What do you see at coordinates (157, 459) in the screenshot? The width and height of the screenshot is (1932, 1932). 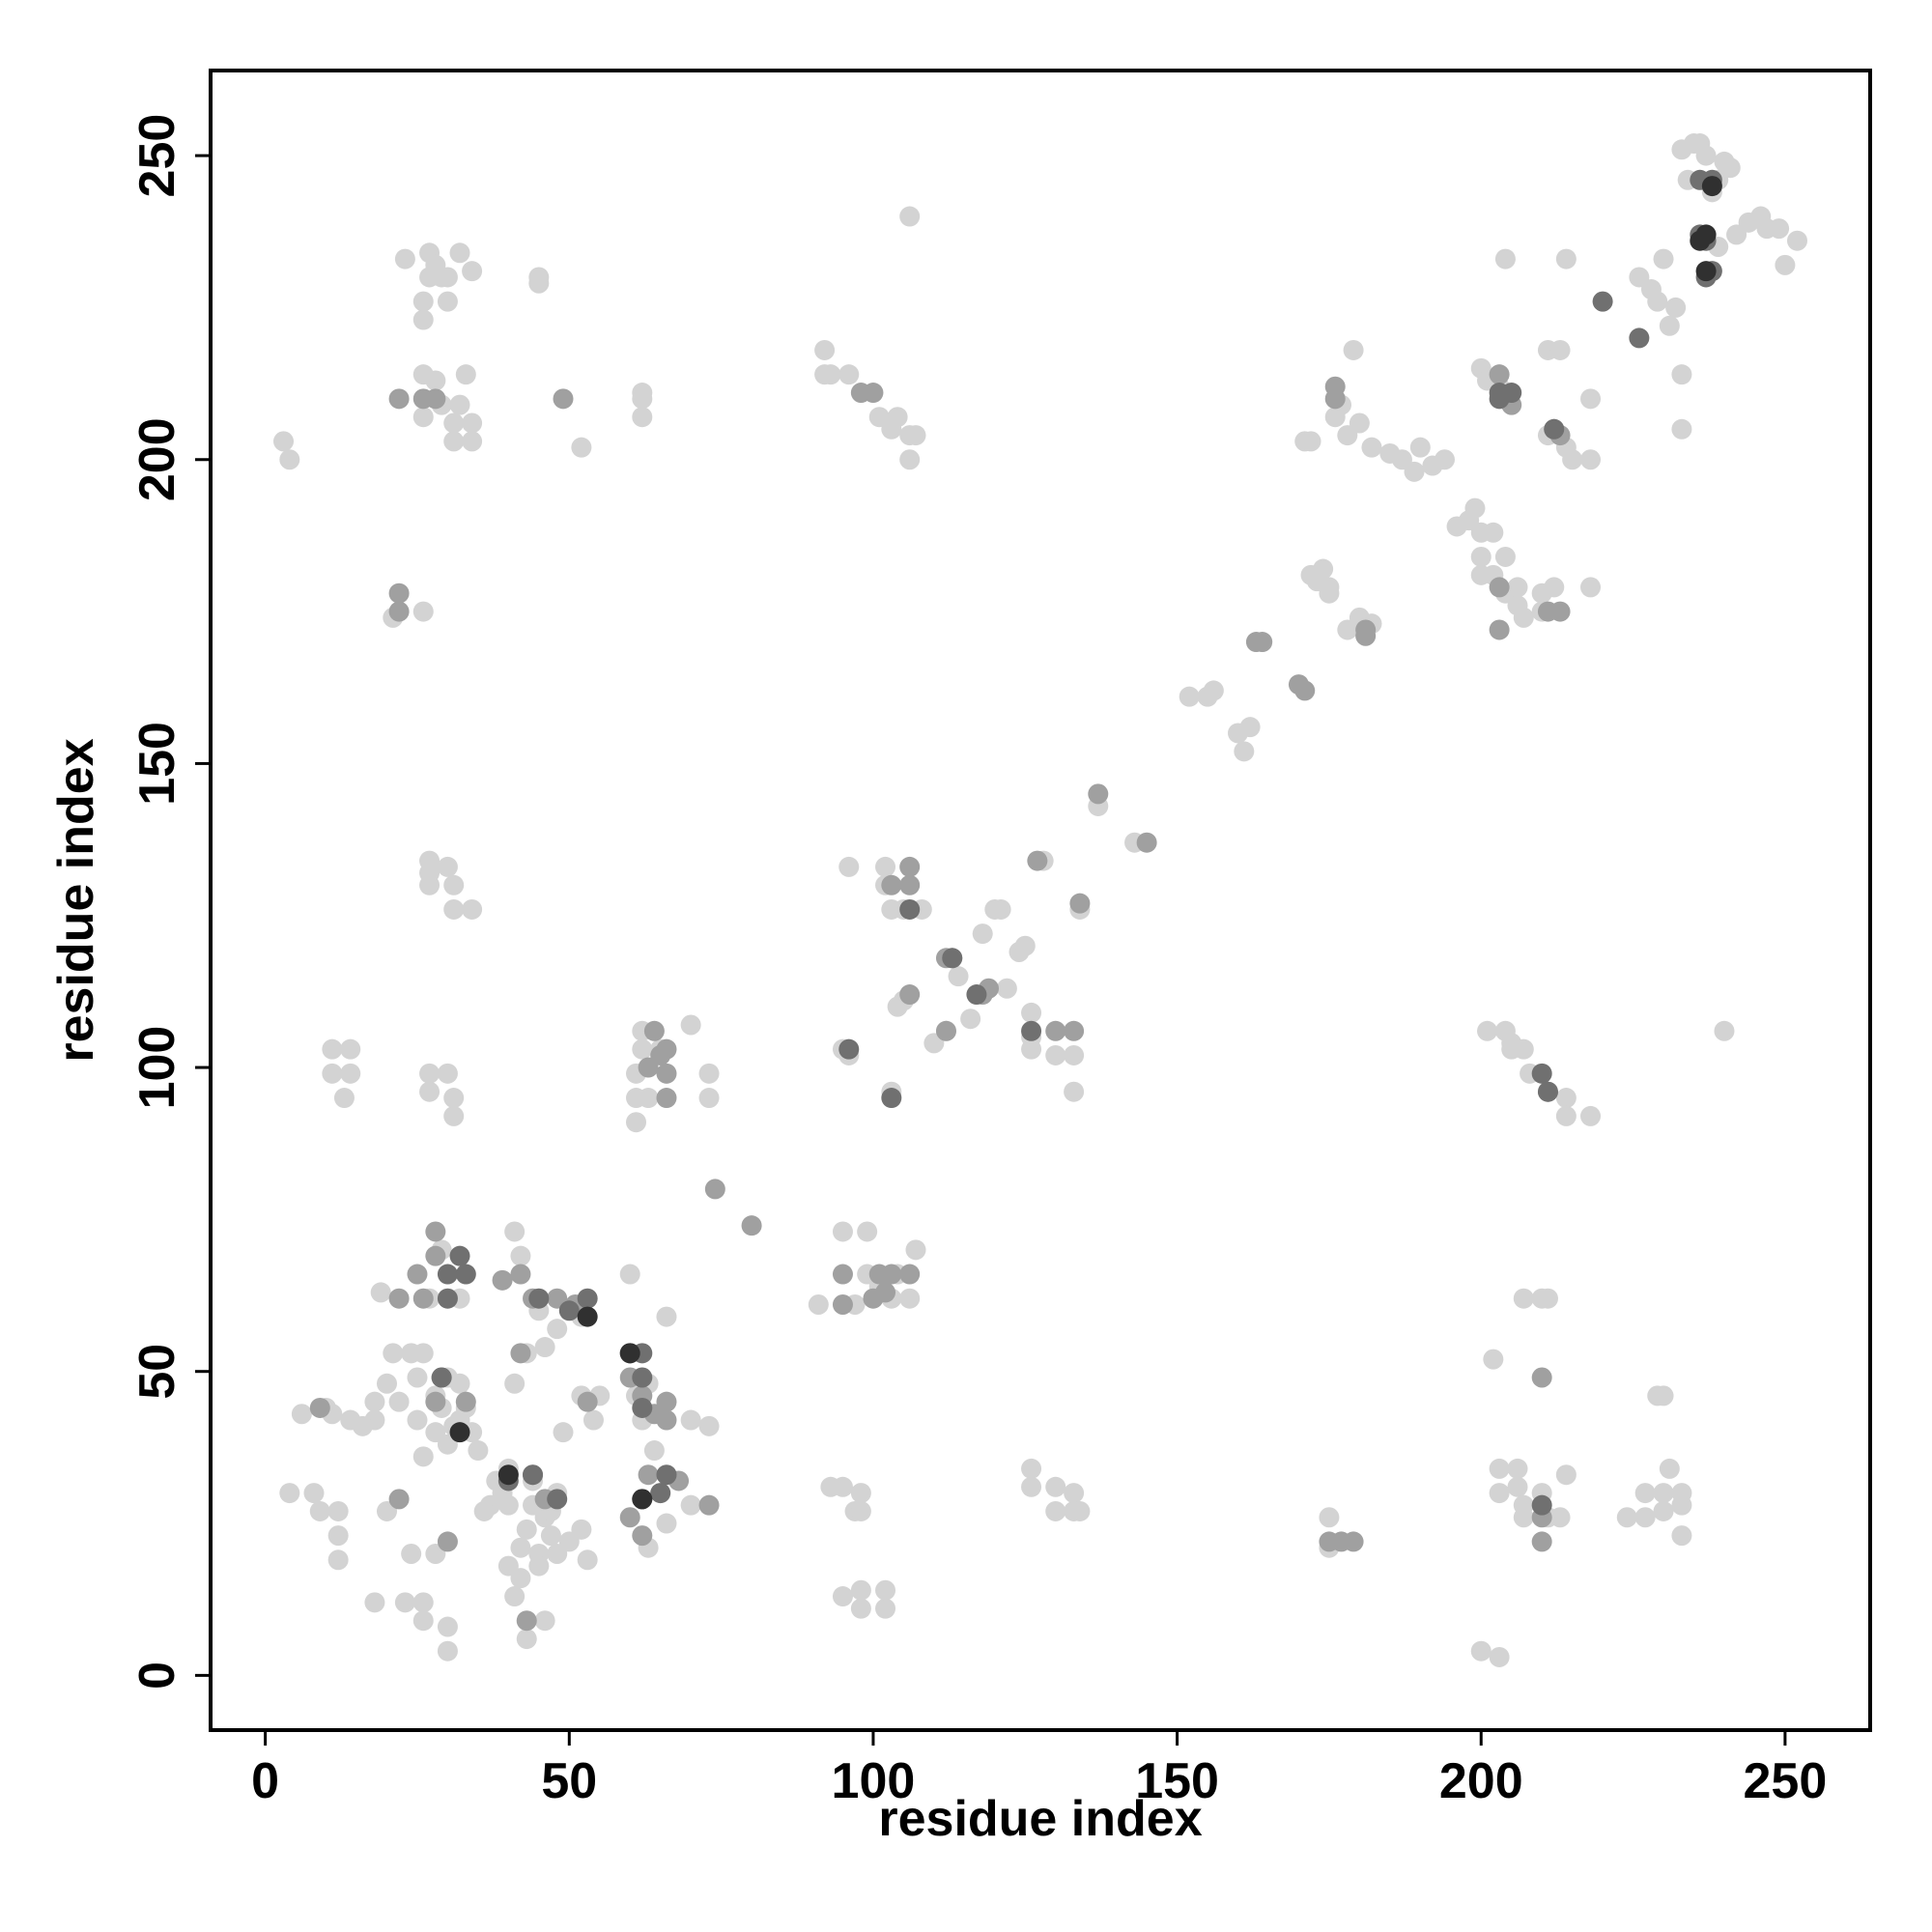 I see `y-tick-label: 200` at bounding box center [157, 459].